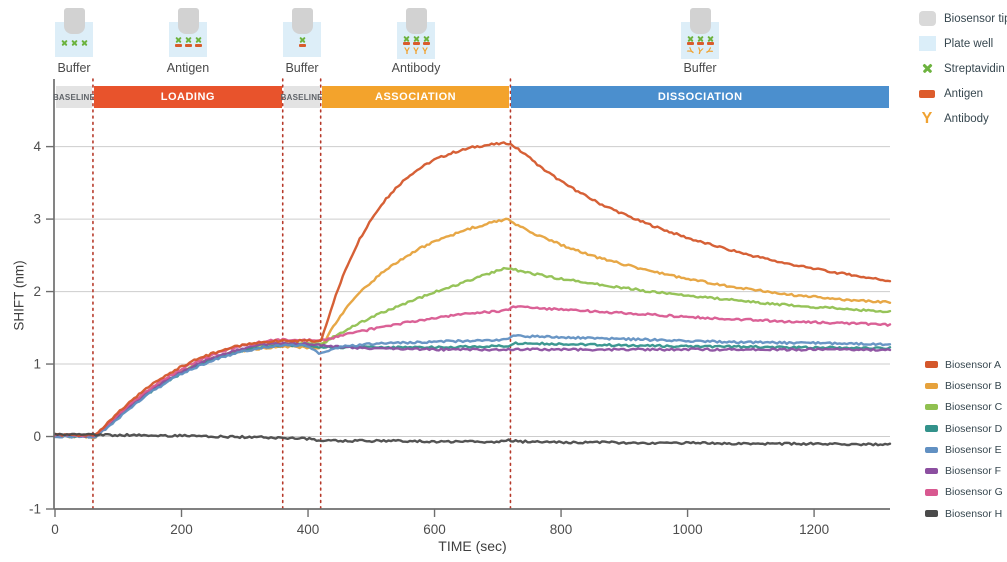 Image resolution: width=1007 pixels, height=562 pixels. I want to click on series-label: Biosensor F, so click(973, 471).